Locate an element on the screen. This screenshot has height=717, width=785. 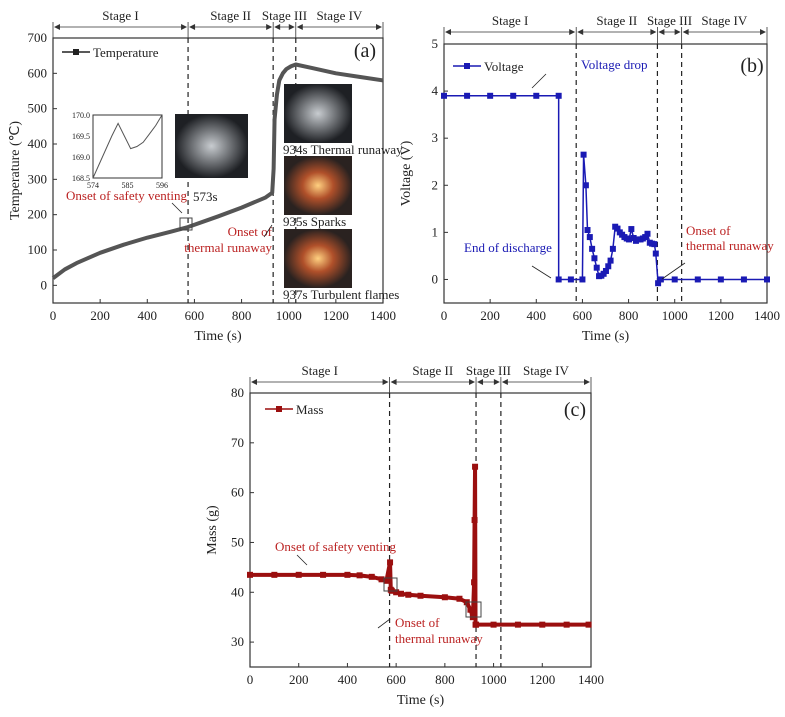
y-tick-label: 600 is located at coordinates (38, 72).